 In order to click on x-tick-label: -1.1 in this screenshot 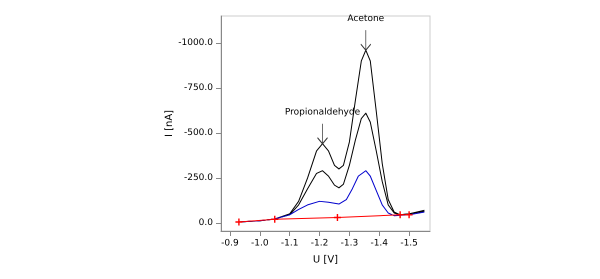, I will do `click(289, 243)`.